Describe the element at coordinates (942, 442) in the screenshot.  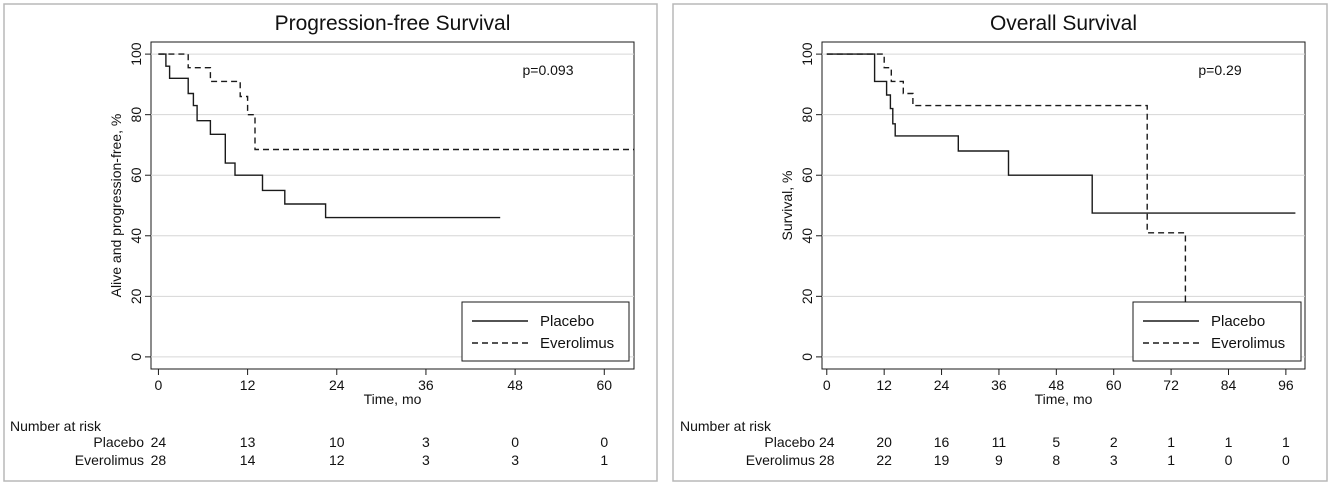
I see `risk-count: 16` at that location.